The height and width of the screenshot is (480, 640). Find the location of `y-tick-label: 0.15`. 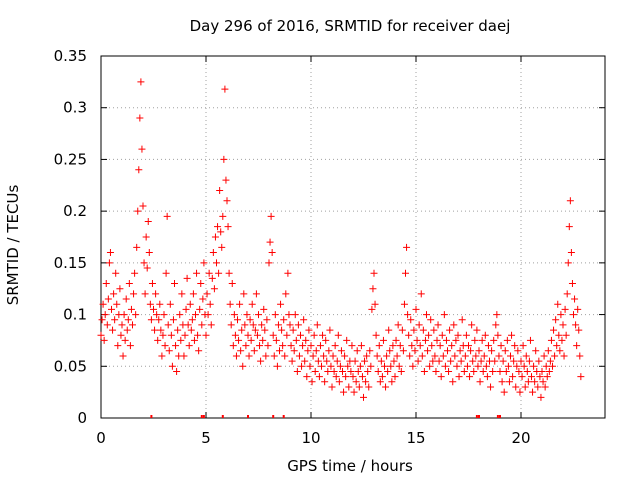

y-tick-label: 0.15 is located at coordinates (70, 263).